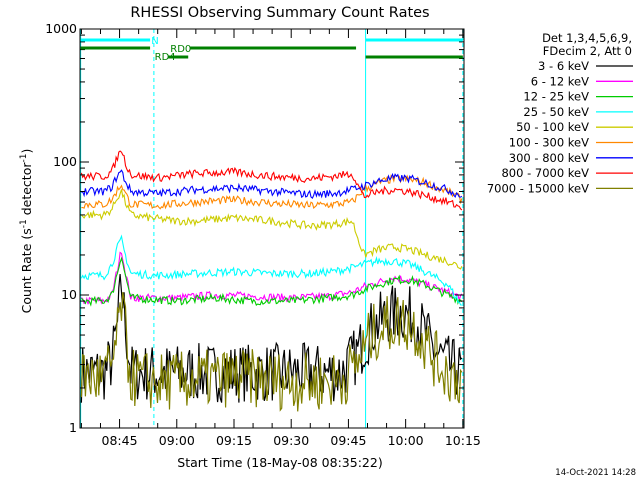 The height and width of the screenshot is (480, 640). What do you see at coordinates (120, 440) in the screenshot?
I see `x-tick-label: 08:45` at bounding box center [120, 440].